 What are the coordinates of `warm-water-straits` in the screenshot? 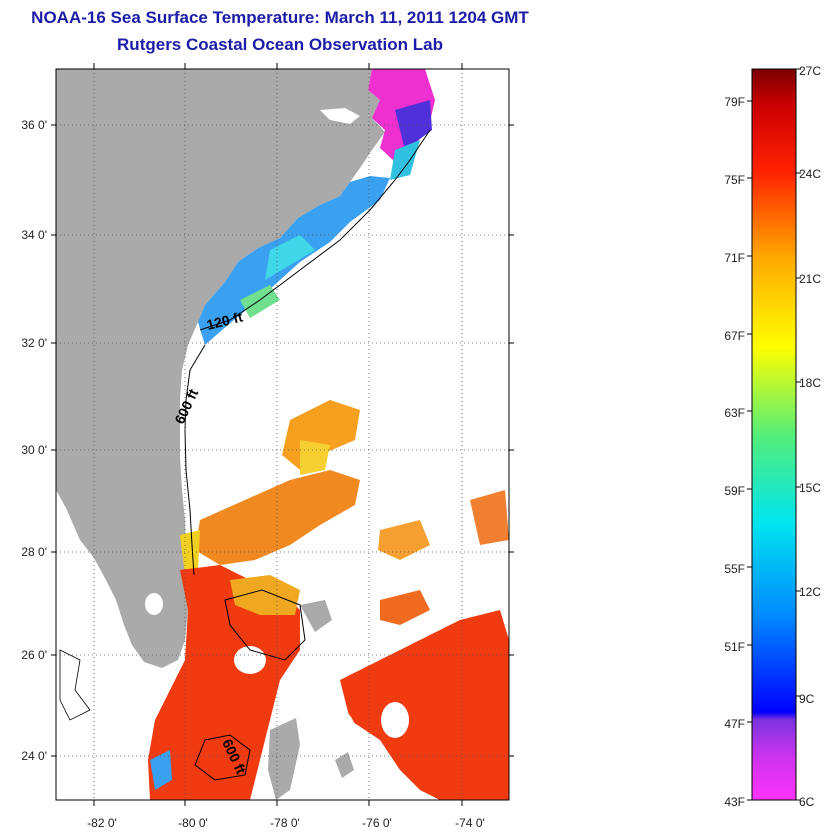 It's located at (224, 682).